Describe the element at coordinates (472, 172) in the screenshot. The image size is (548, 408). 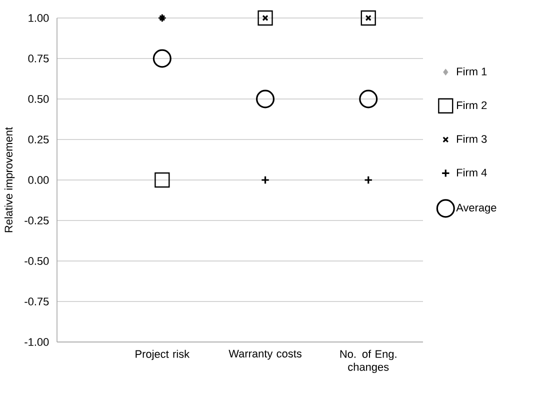
I see `legend-label: Firm 4` at that location.